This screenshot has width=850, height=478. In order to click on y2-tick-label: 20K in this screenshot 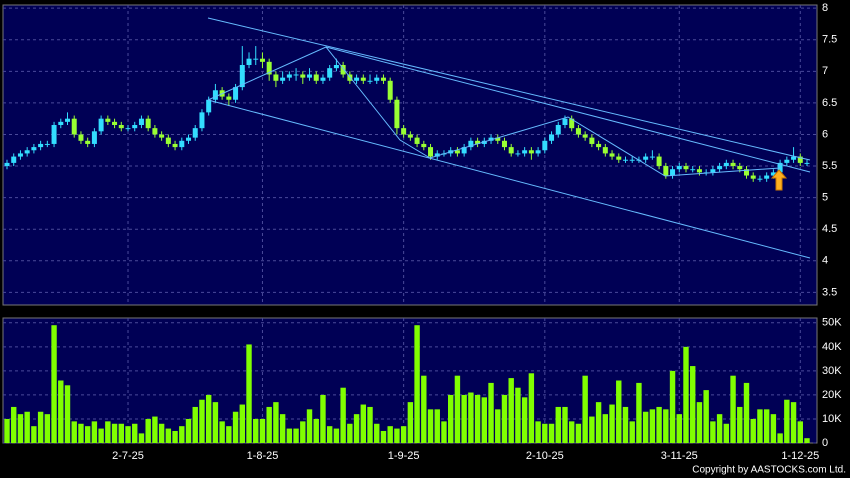, I will do `click(832, 395)`.